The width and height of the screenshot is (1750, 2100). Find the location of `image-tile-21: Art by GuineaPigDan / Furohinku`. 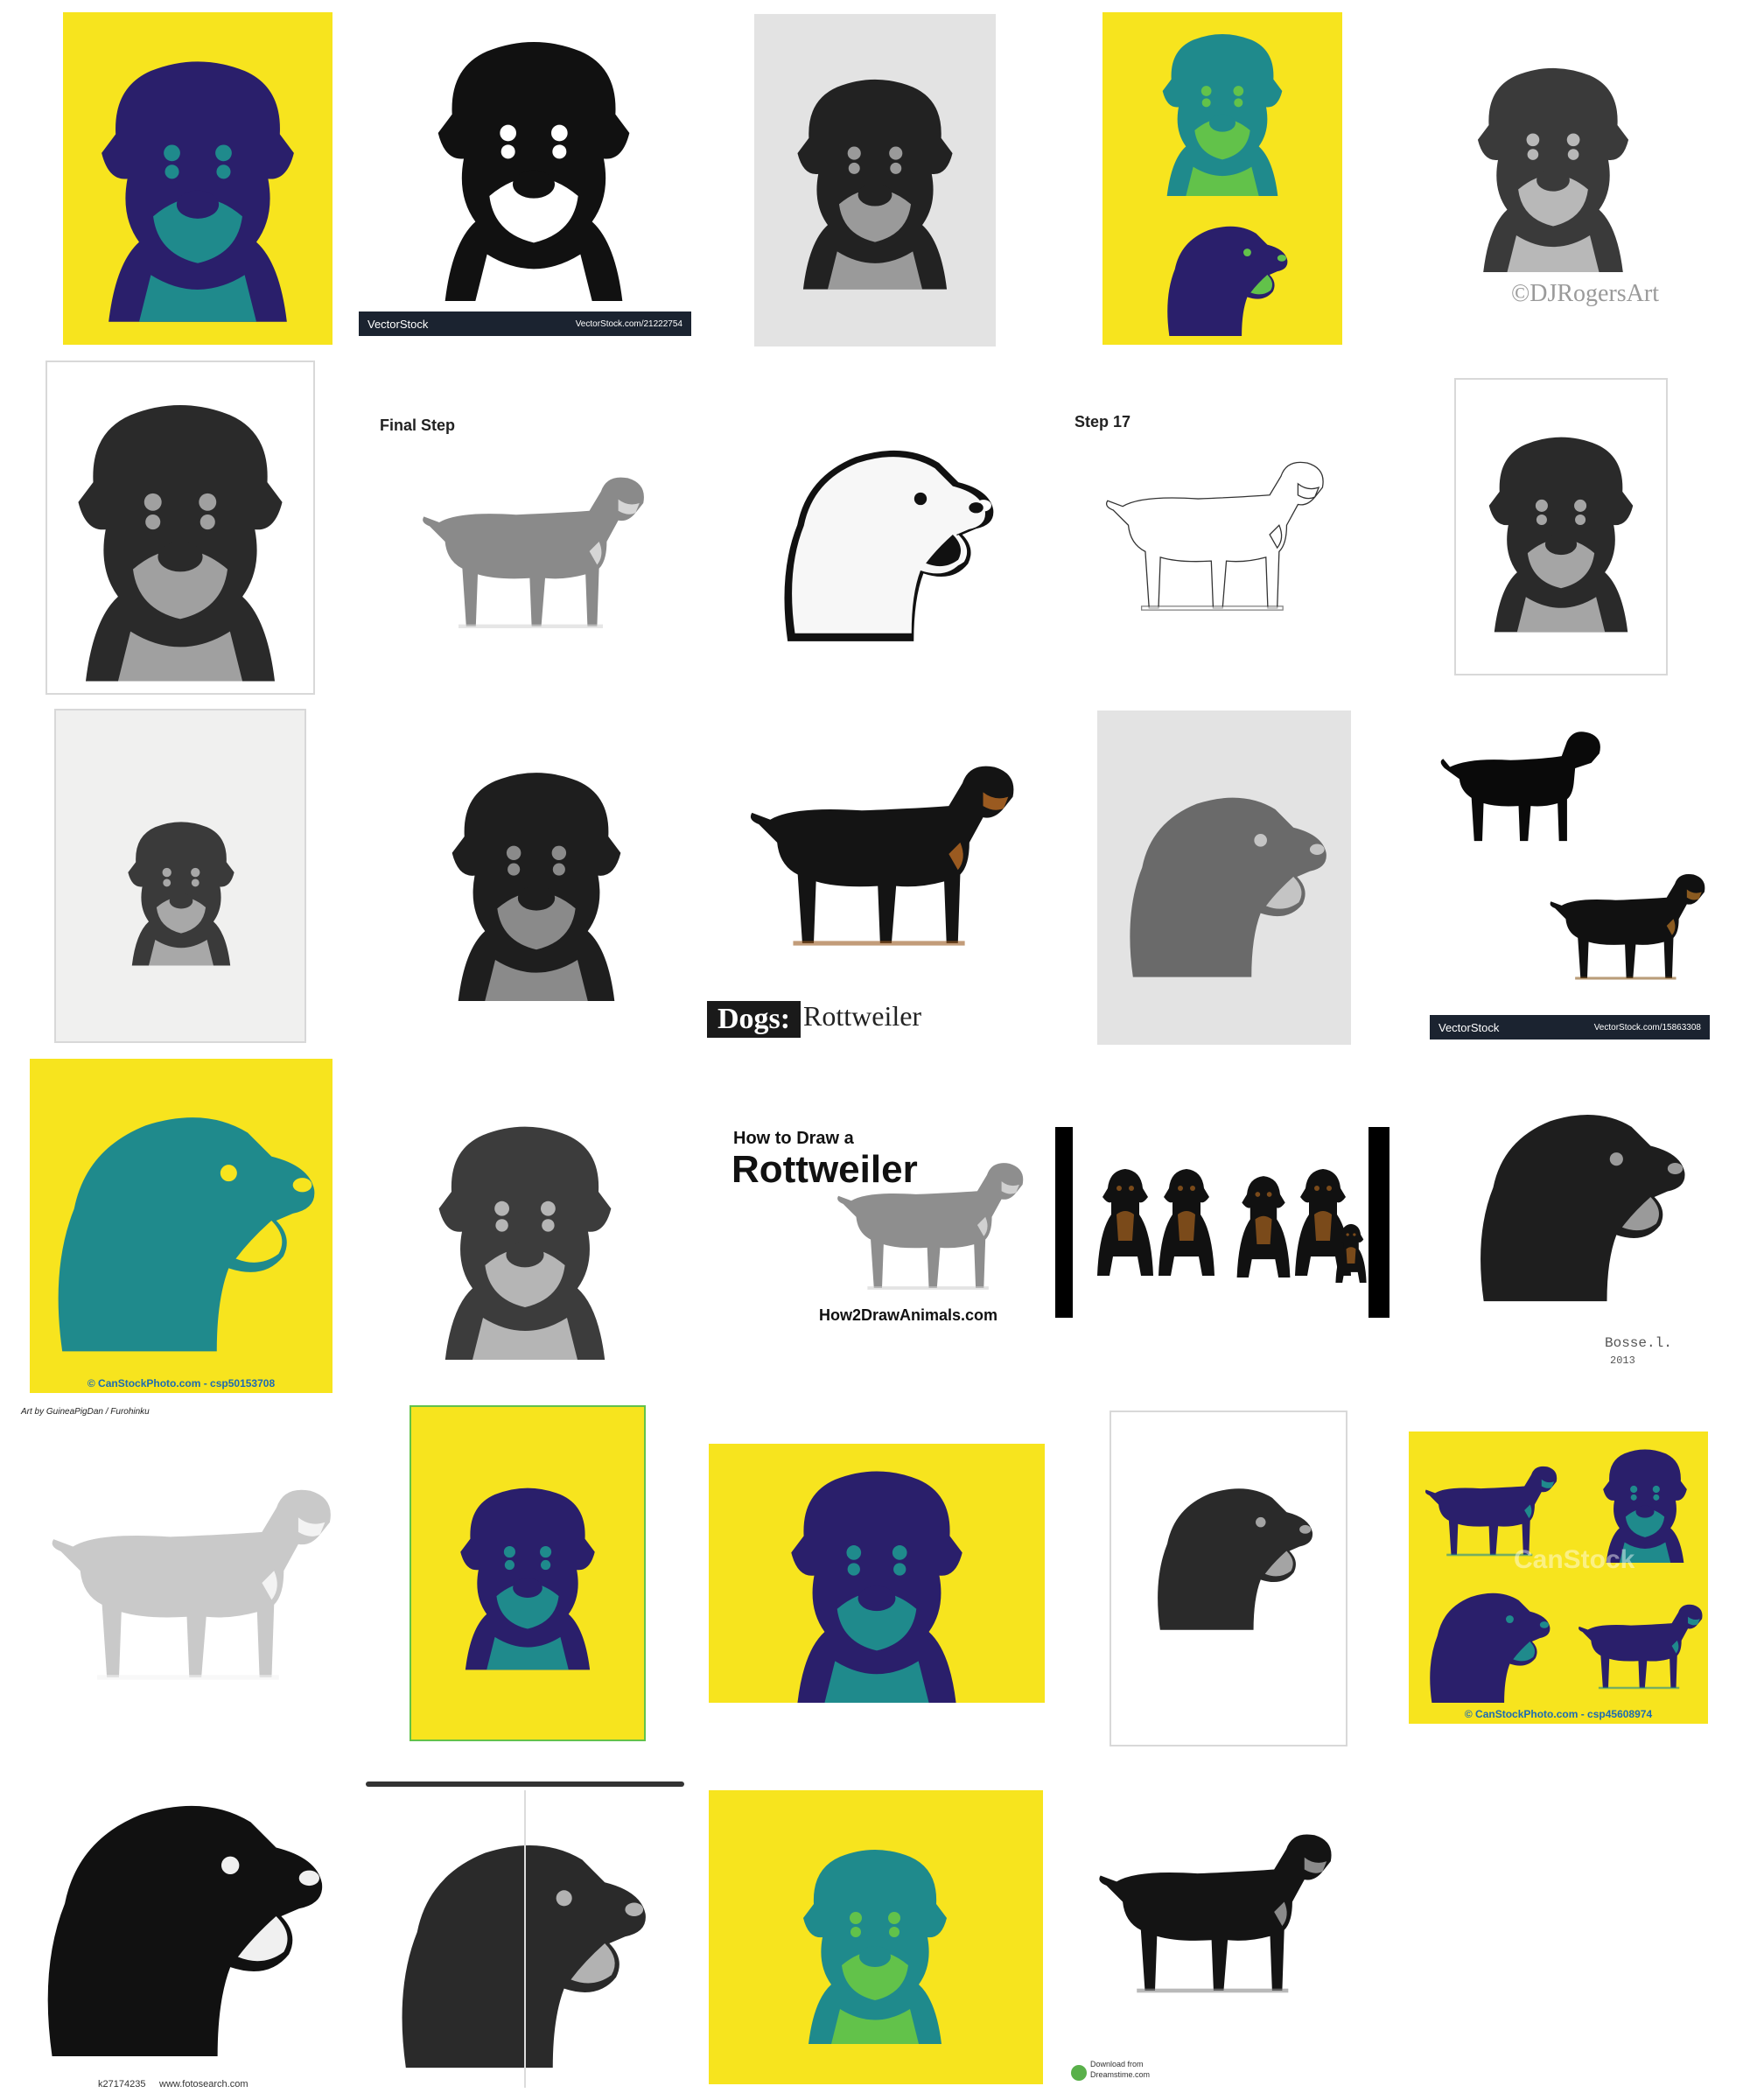

image-tile-21: Art by GuineaPigDan / Furohinku is located at coordinates (178, 1570).